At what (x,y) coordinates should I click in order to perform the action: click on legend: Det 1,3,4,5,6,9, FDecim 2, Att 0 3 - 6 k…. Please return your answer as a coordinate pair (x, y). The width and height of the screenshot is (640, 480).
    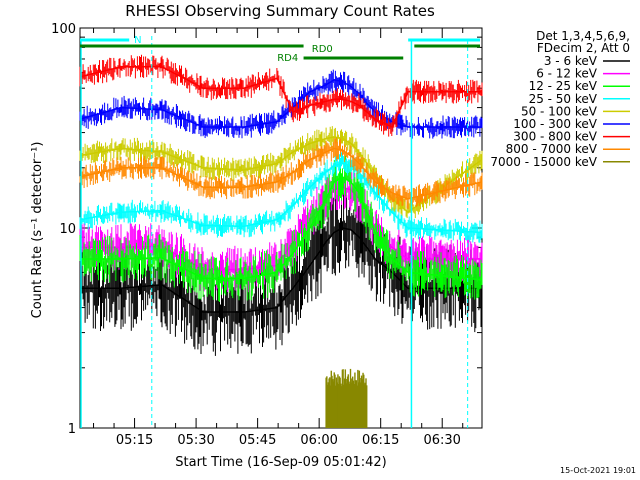
    Looking at the image, I should click on (560, 99).